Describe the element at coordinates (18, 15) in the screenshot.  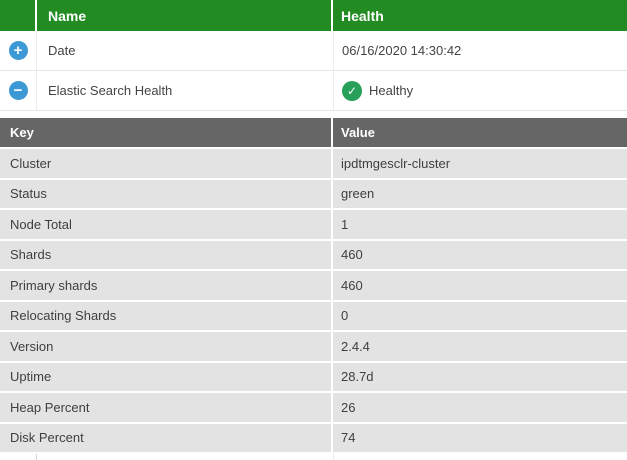
I see `expander-column-header` at that location.